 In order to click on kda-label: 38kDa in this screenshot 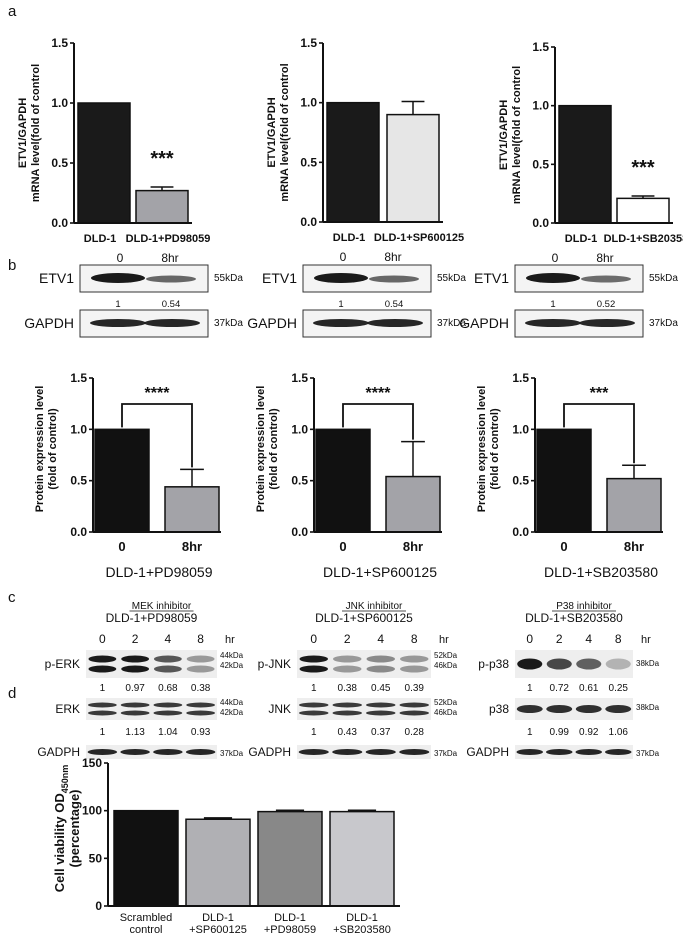, I will do `click(648, 663)`.